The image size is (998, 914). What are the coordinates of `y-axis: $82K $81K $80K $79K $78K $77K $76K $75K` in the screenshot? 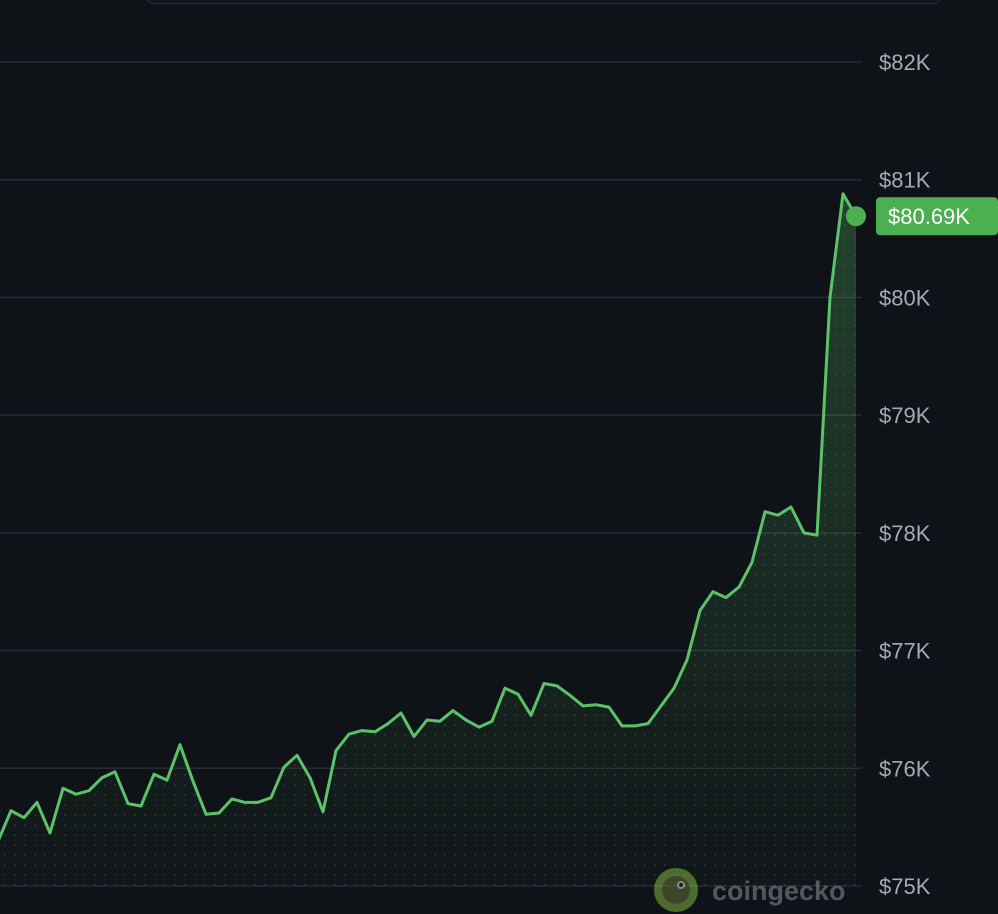 It's located at (905, 474).